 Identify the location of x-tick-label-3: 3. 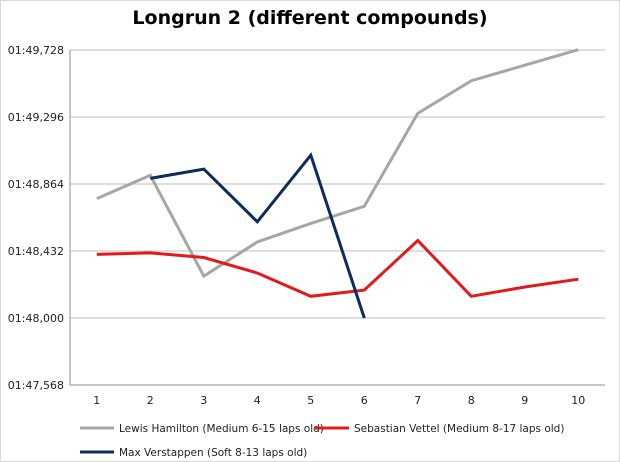
(203, 400).